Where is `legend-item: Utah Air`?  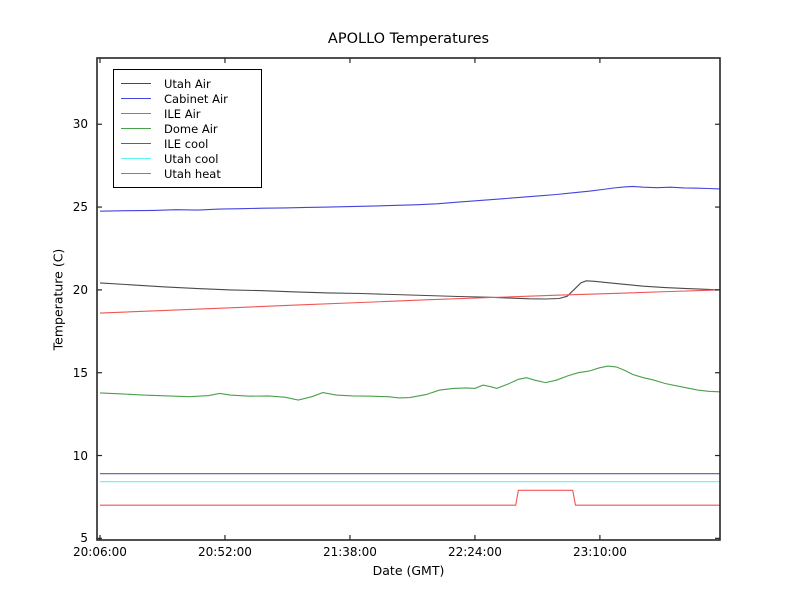 legend-item: Utah Air is located at coordinates (188, 83).